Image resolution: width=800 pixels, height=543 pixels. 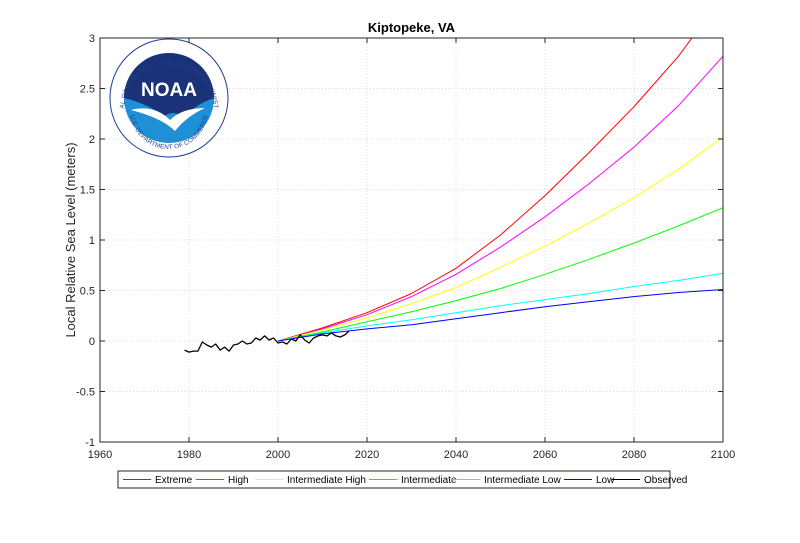 What do you see at coordinates (522, 480) in the screenshot?
I see `legend-label: Intermediate Low` at bounding box center [522, 480].